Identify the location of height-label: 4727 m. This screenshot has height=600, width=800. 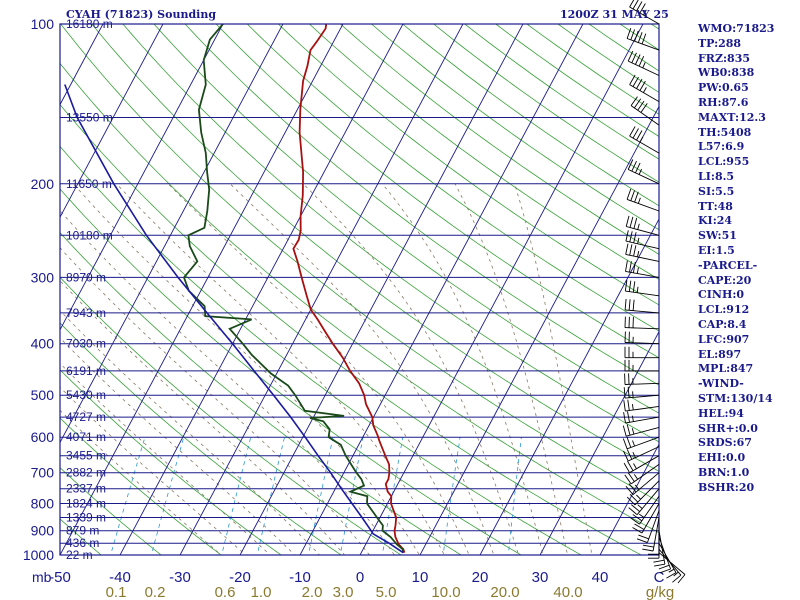
(86, 417).